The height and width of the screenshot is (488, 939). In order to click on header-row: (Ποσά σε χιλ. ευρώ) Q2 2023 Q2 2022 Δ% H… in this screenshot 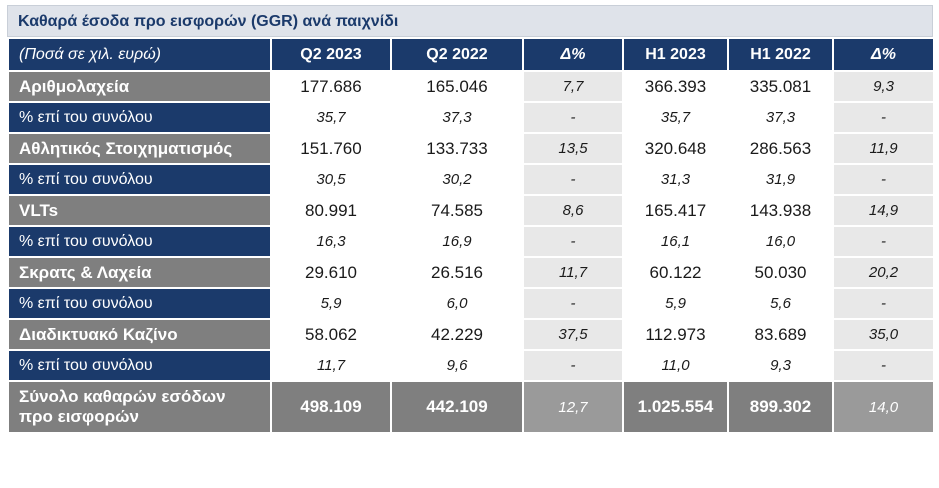, I will do `click(471, 54)`.